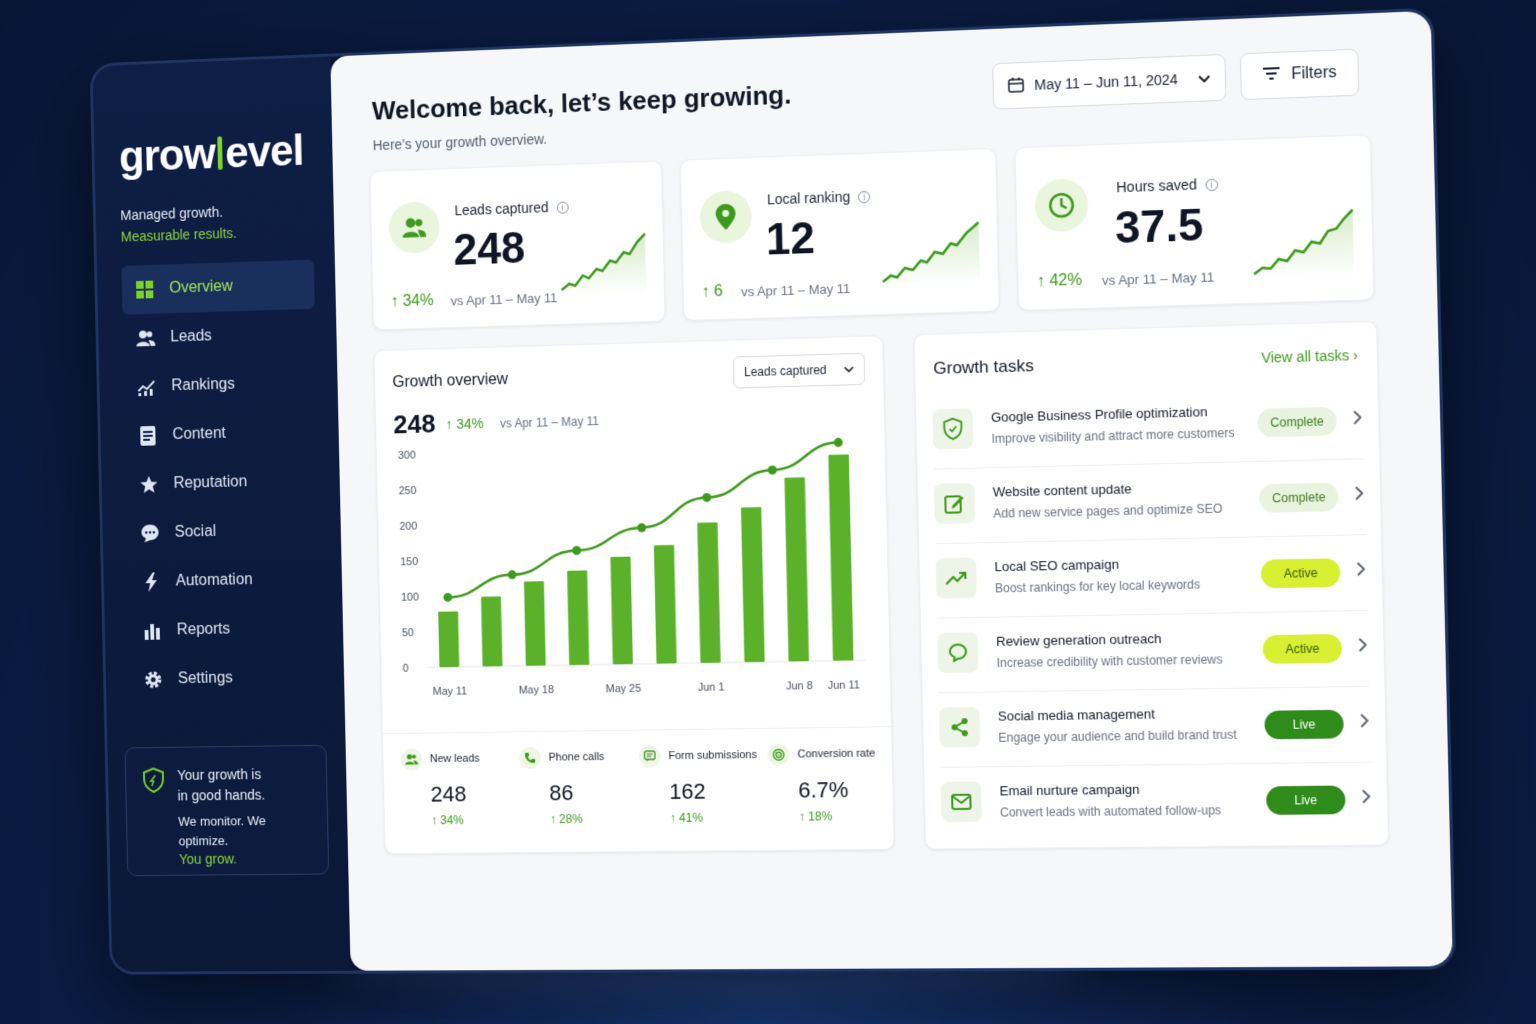 Image resolution: width=1536 pixels, height=1024 pixels. I want to click on sidebar-item-leads: Leads, so click(219, 336).